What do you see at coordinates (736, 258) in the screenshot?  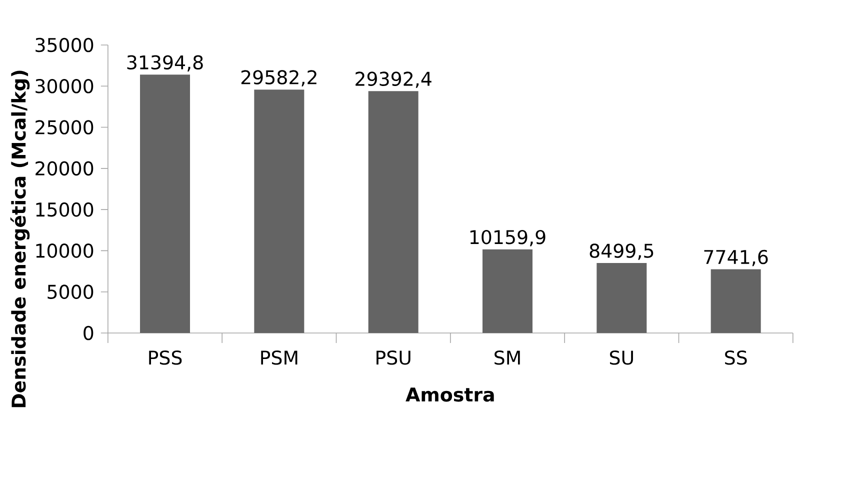 I see `data-label: 7741,6` at bounding box center [736, 258].